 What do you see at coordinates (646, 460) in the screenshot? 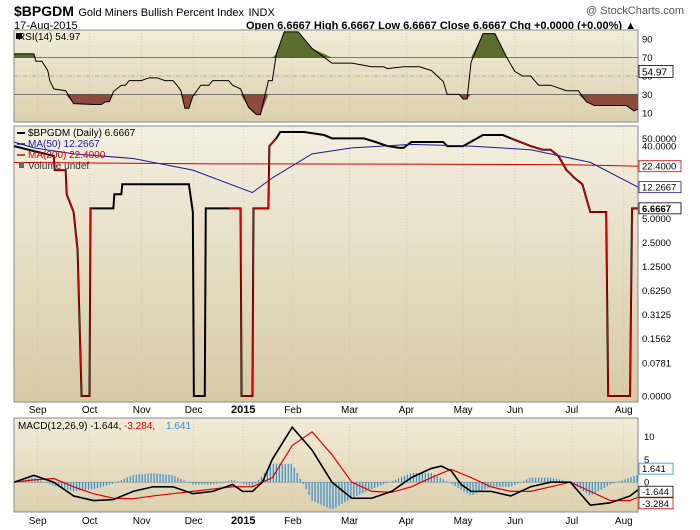
I see `macd-tick-label: 5` at bounding box center [646, 460].